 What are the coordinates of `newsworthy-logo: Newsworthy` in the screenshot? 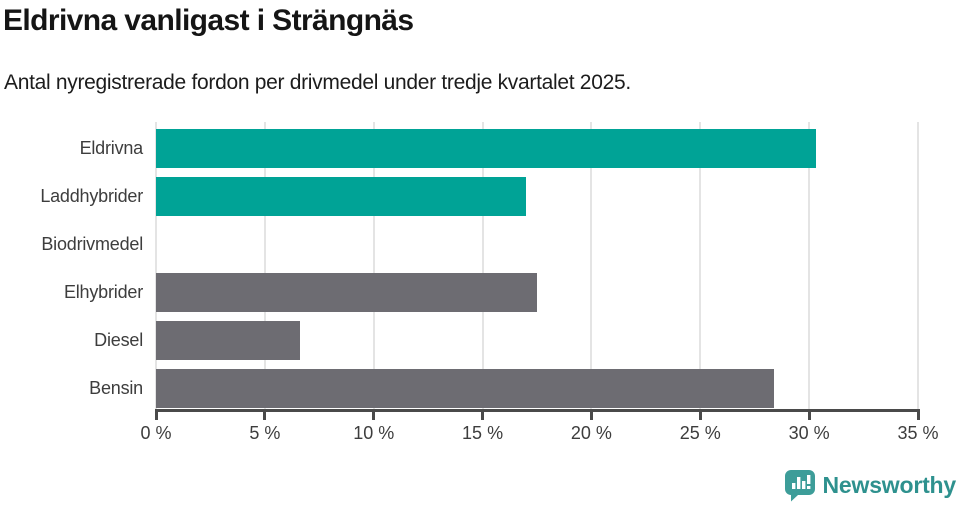 It's located at (870, 485).